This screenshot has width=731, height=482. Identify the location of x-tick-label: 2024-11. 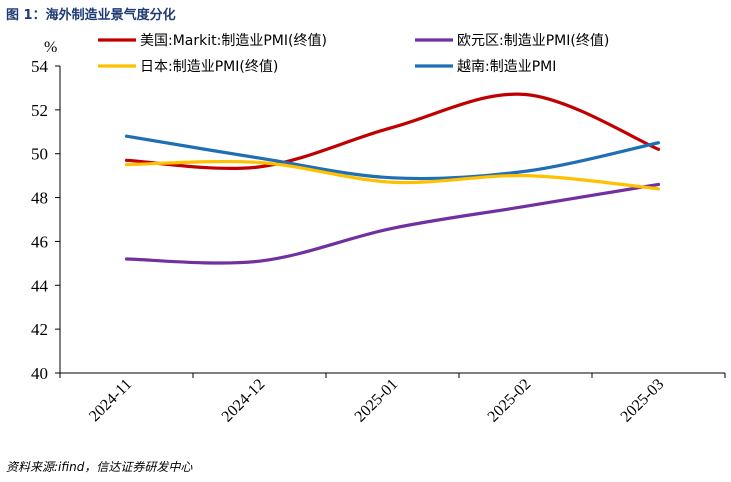
(110, 400).